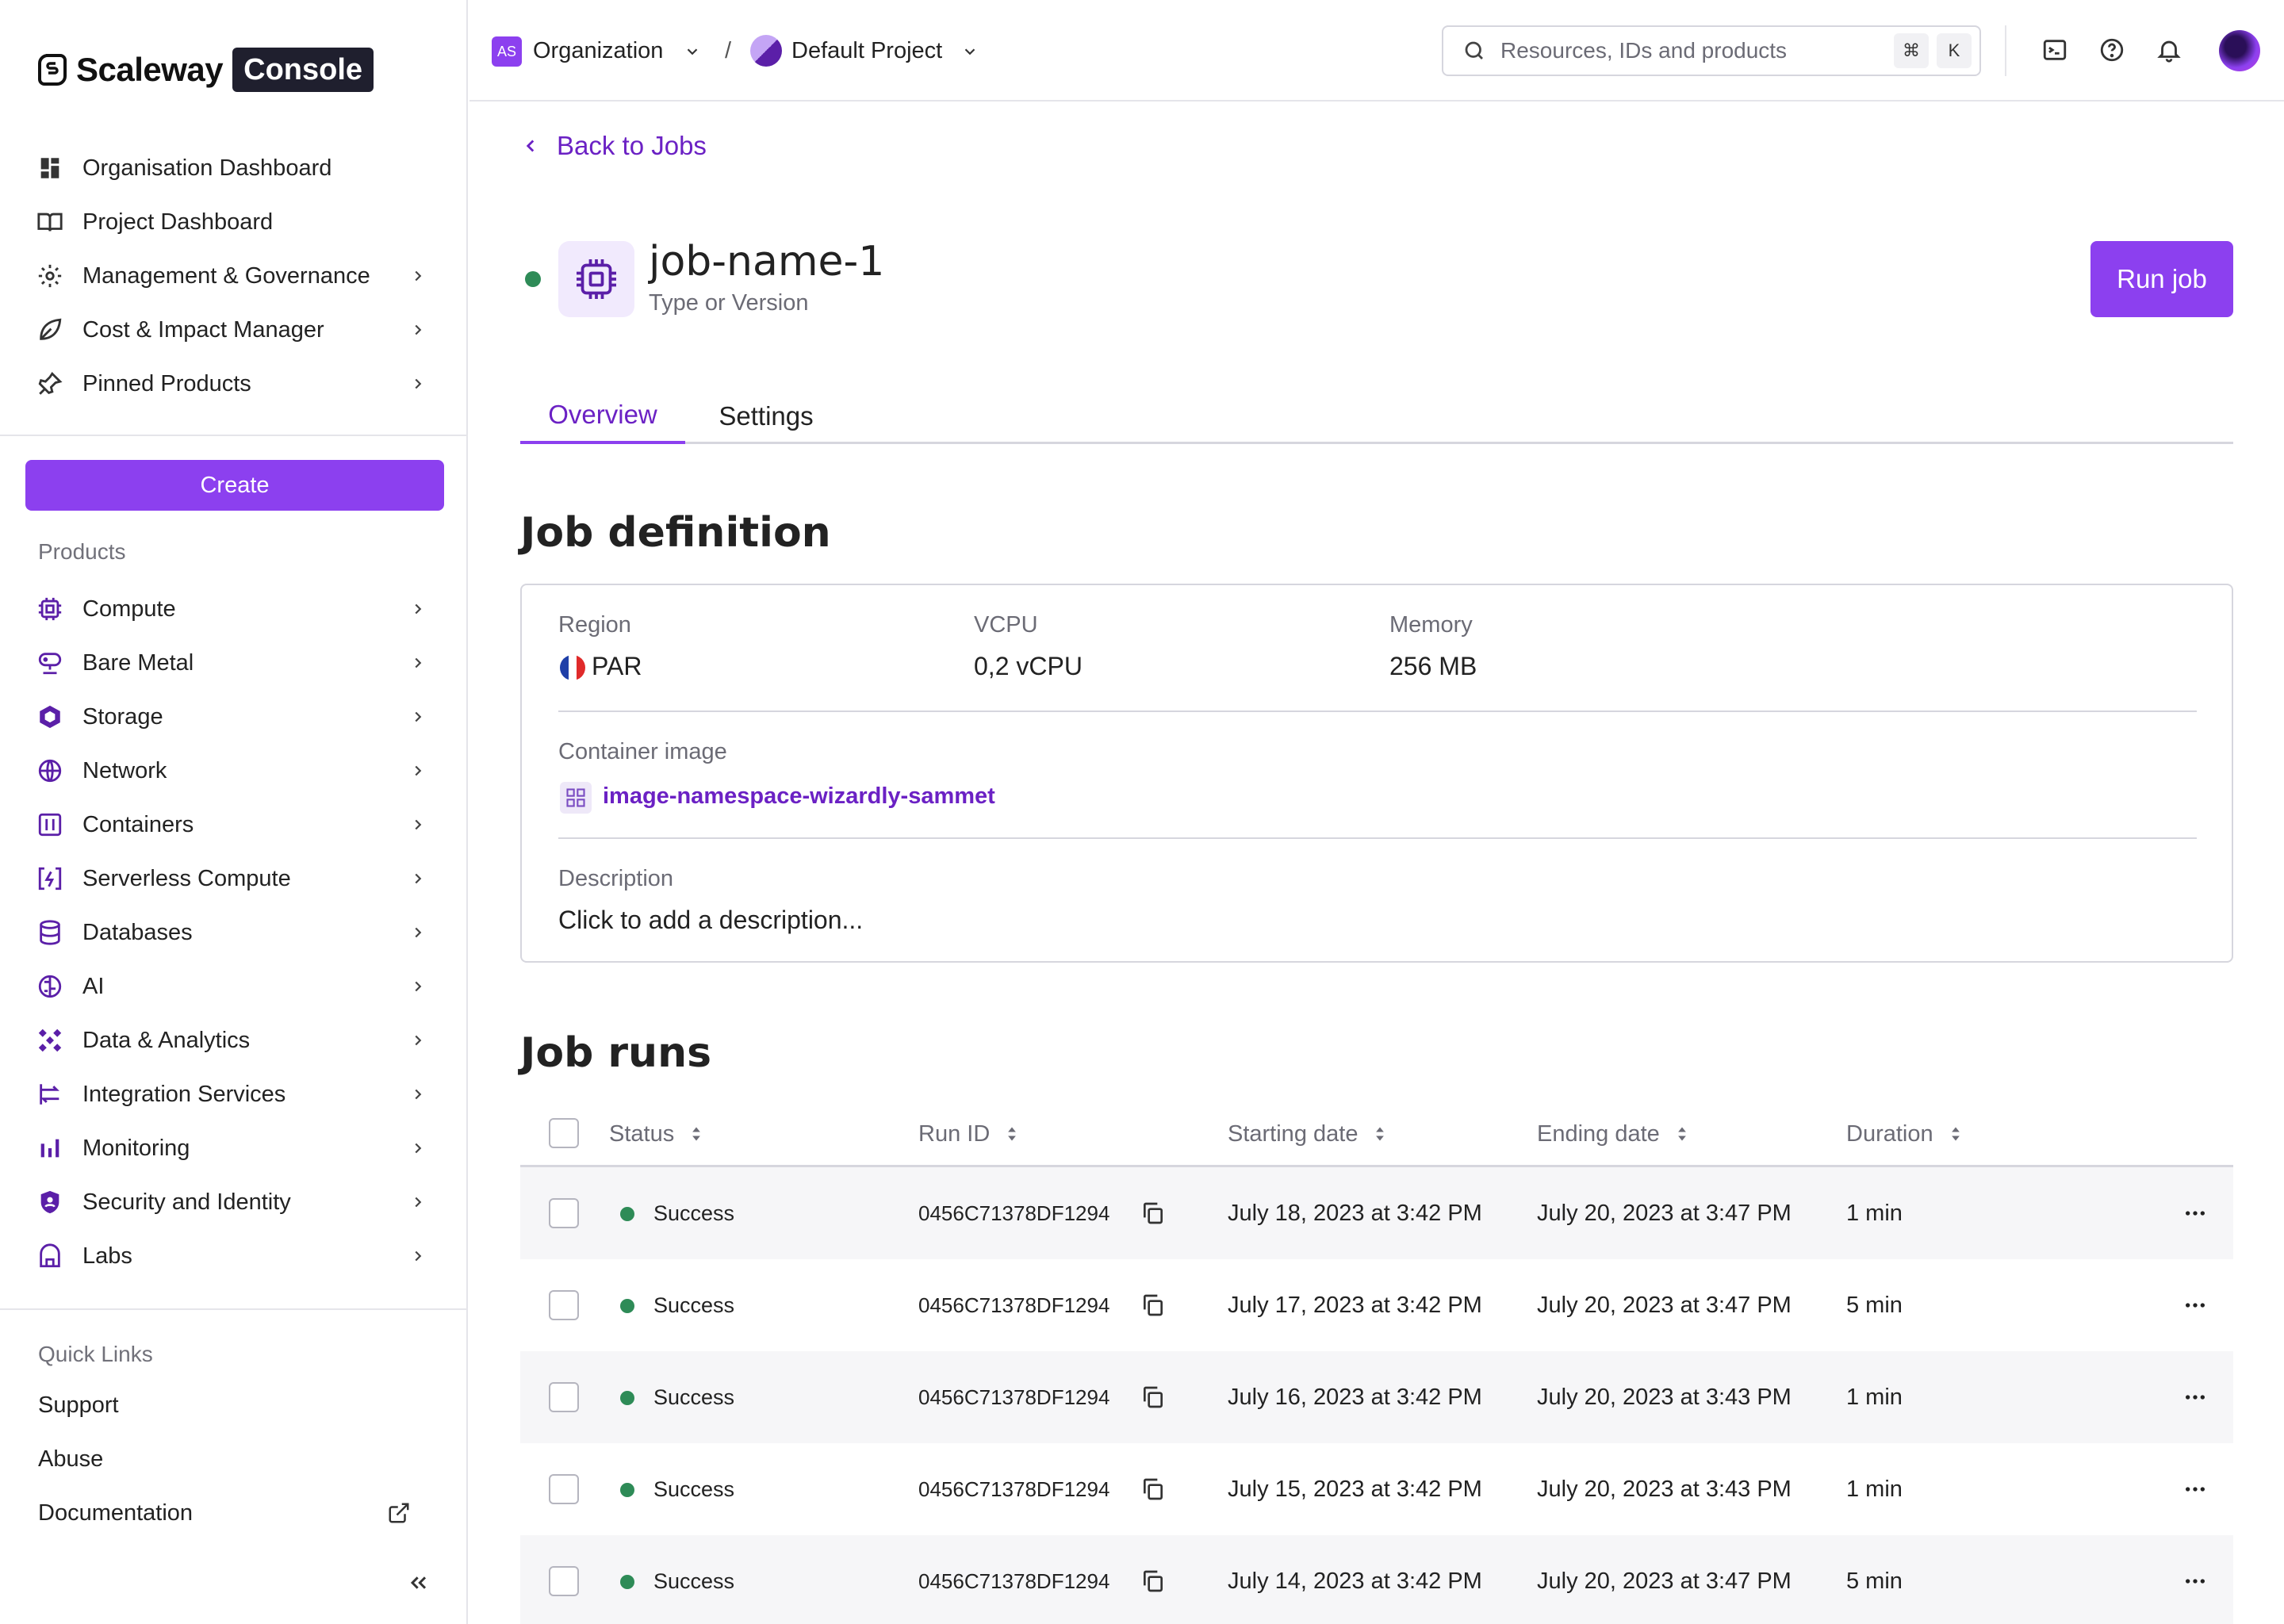 Image resolution: width=2284 pixels, height=1624 pixels. What do you see at coordinates (1377, 838) in the screenshot?
I see `card-divider` at bounding box center [1377, 838].